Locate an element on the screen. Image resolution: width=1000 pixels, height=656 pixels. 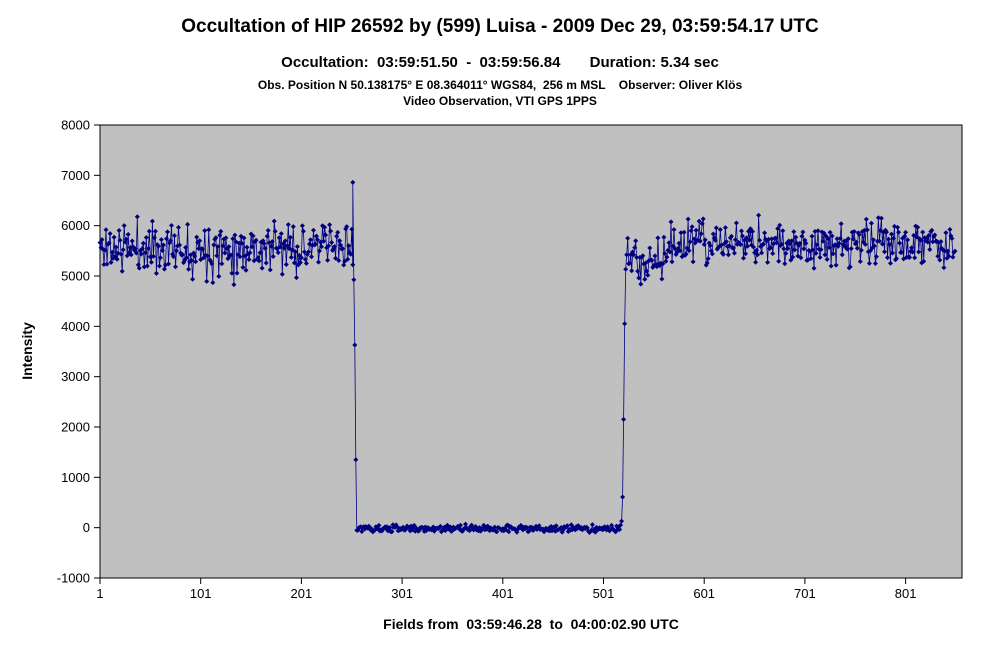
x-tick-label: 601 is located at coordinates (704, 593).